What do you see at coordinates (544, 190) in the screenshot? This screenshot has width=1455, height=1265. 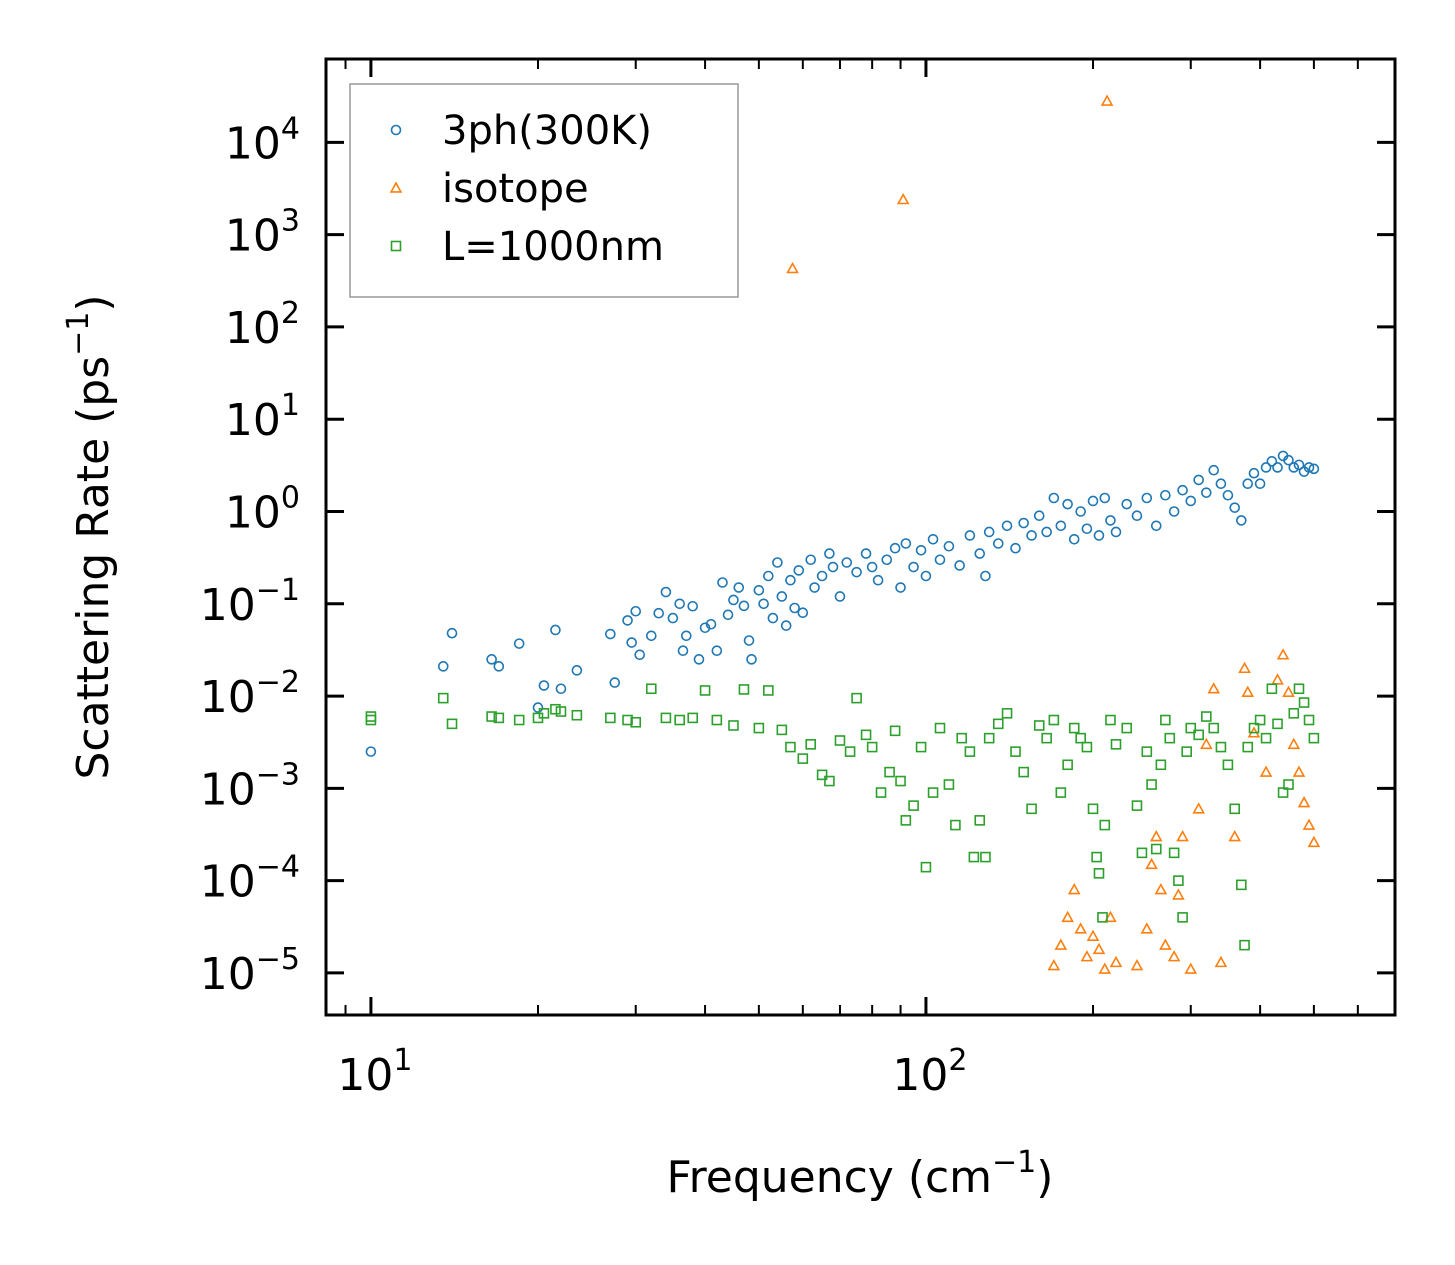 I see `legend-box` at bounding box center [544, 190].